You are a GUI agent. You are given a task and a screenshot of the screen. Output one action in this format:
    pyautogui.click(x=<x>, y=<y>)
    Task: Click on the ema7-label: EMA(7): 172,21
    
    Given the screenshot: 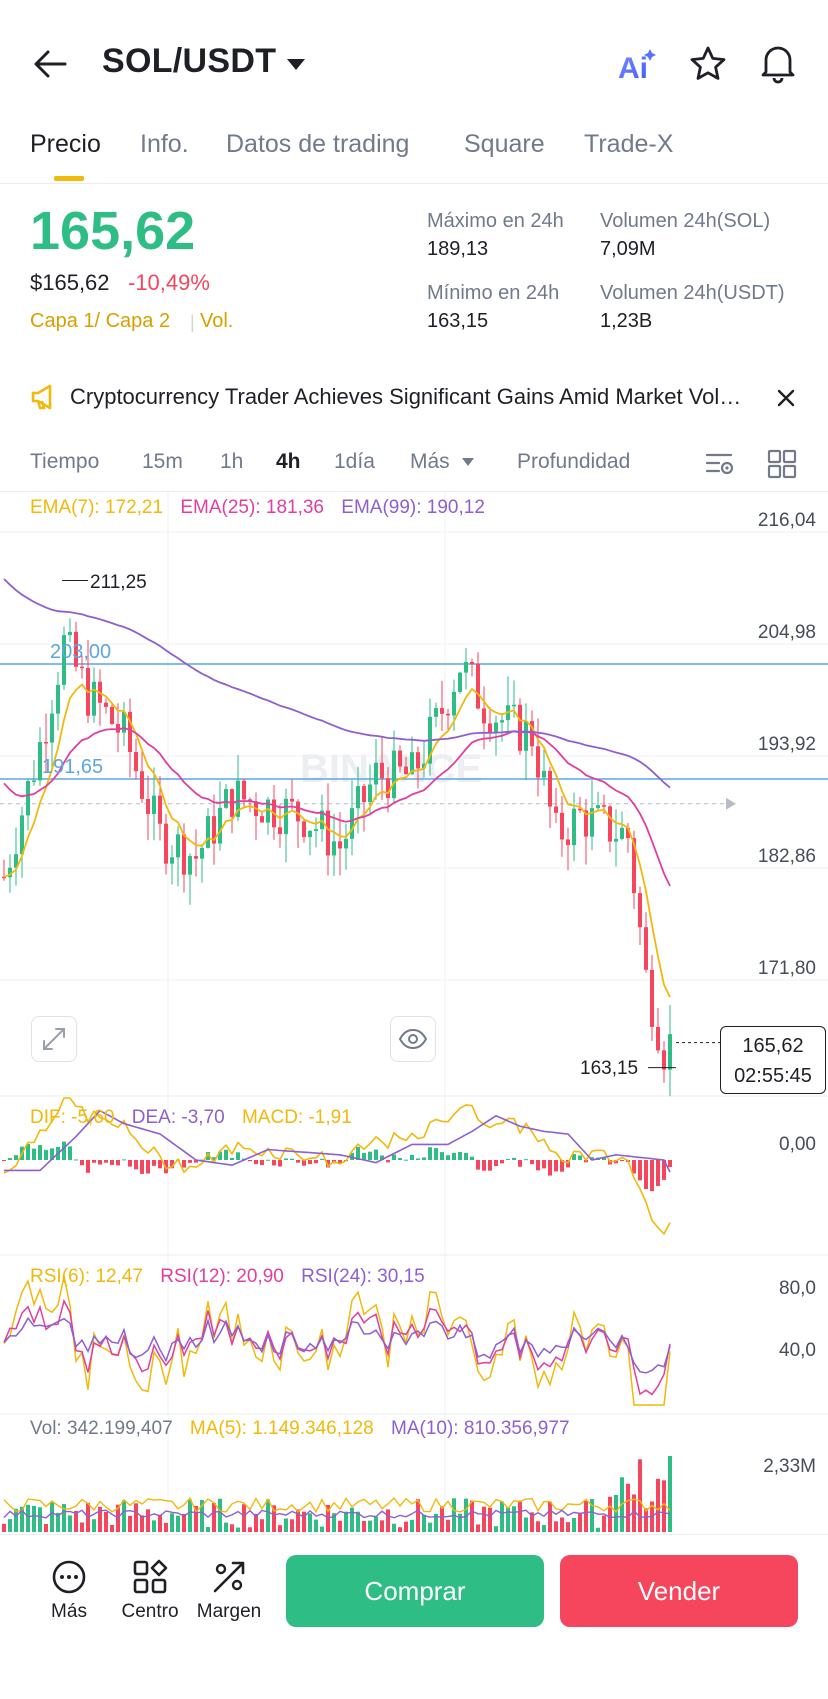 What is the action you would take?
    pyautogui.click(x=97, y=507)
    